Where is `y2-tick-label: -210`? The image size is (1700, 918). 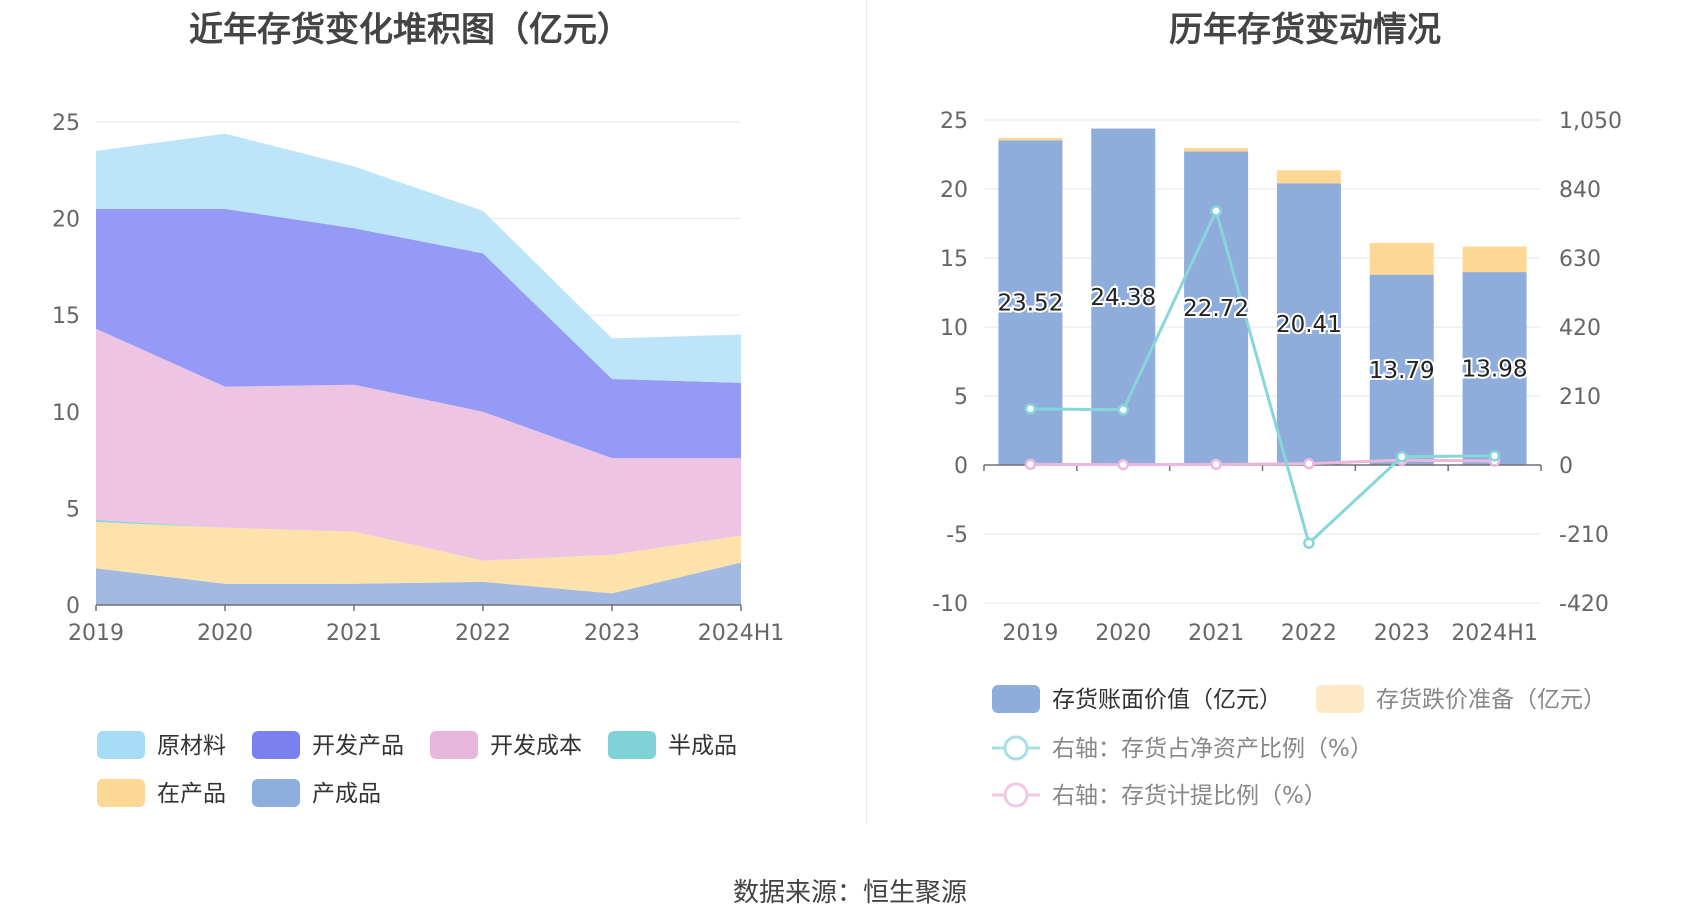
y2-tick-label: -210 is located at coordinates (1584, 535).